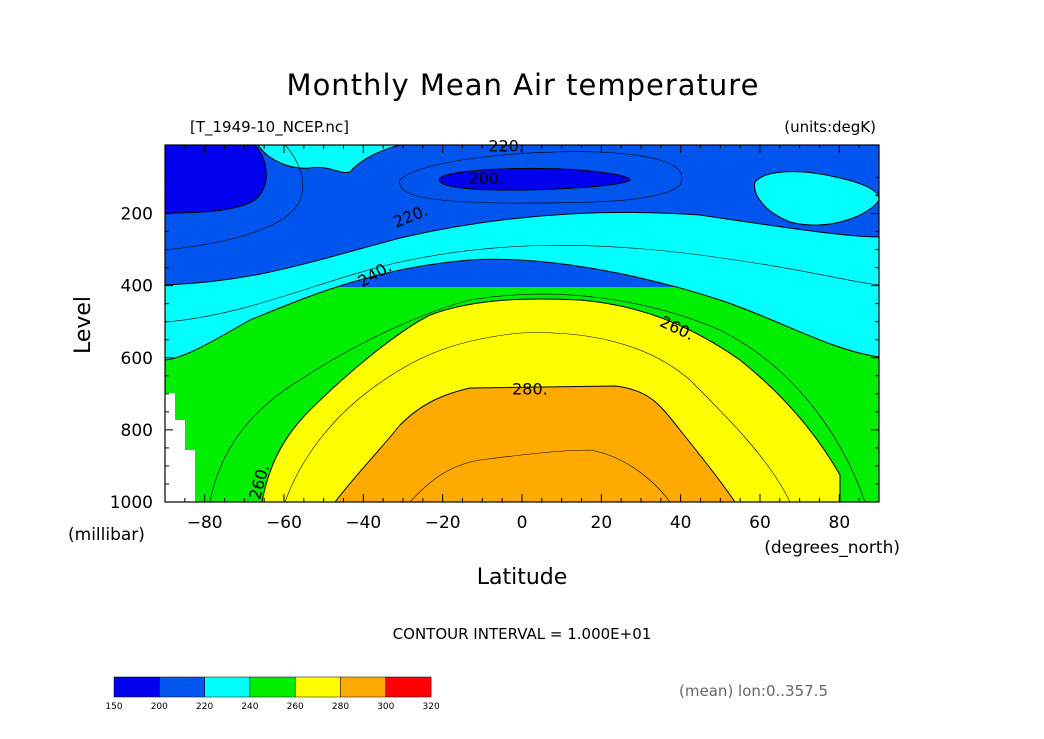 The height and width of the screenshot is (739, 1044). I want to click on colorbar-level-label: 200, so click(159, 707).